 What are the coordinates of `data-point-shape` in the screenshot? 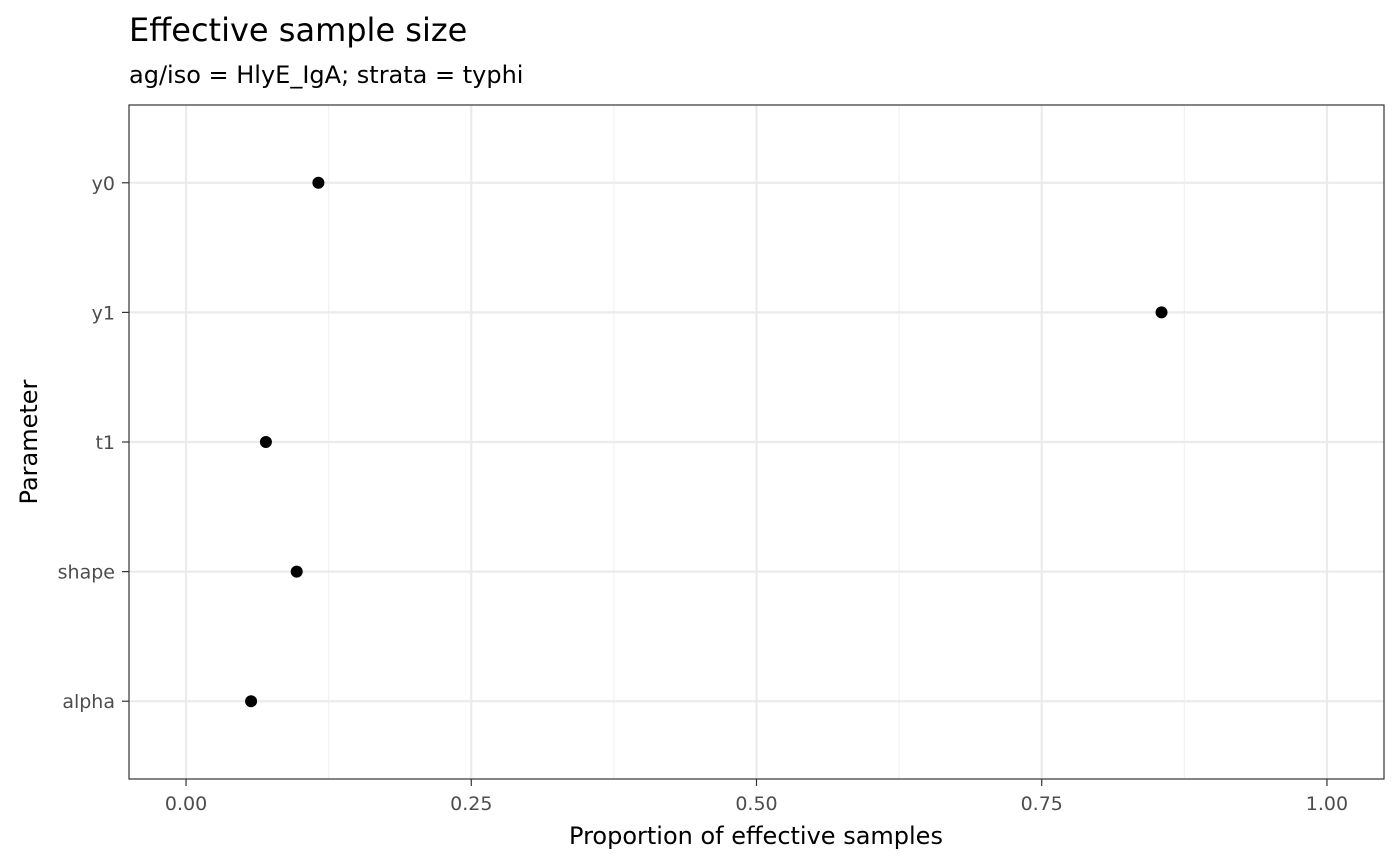 It's located at (296, 571).